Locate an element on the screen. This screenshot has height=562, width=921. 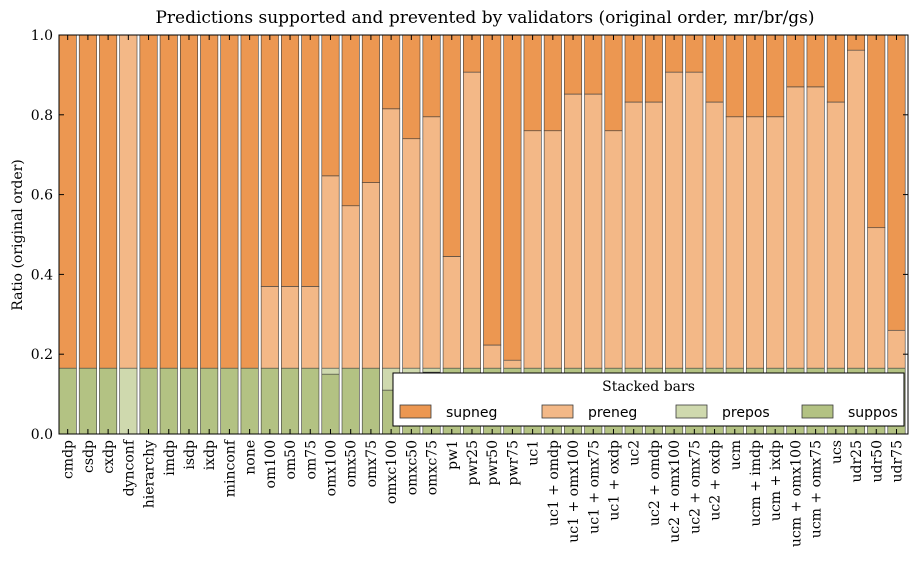
y-tick-label: 0.2 is located at coordinates (42, 355).